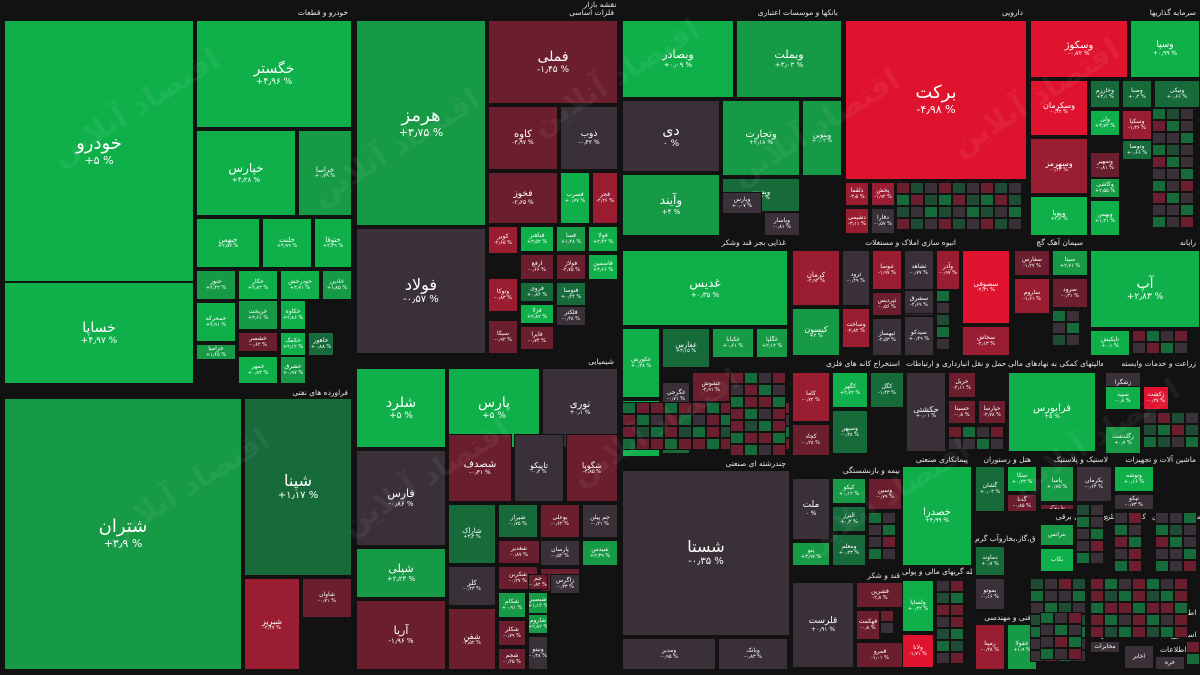 The height and width of the screenshot is (675, 1200). I want to click on stock-tile: قلرست +۰٫۹۱ %, so click(823, 625).